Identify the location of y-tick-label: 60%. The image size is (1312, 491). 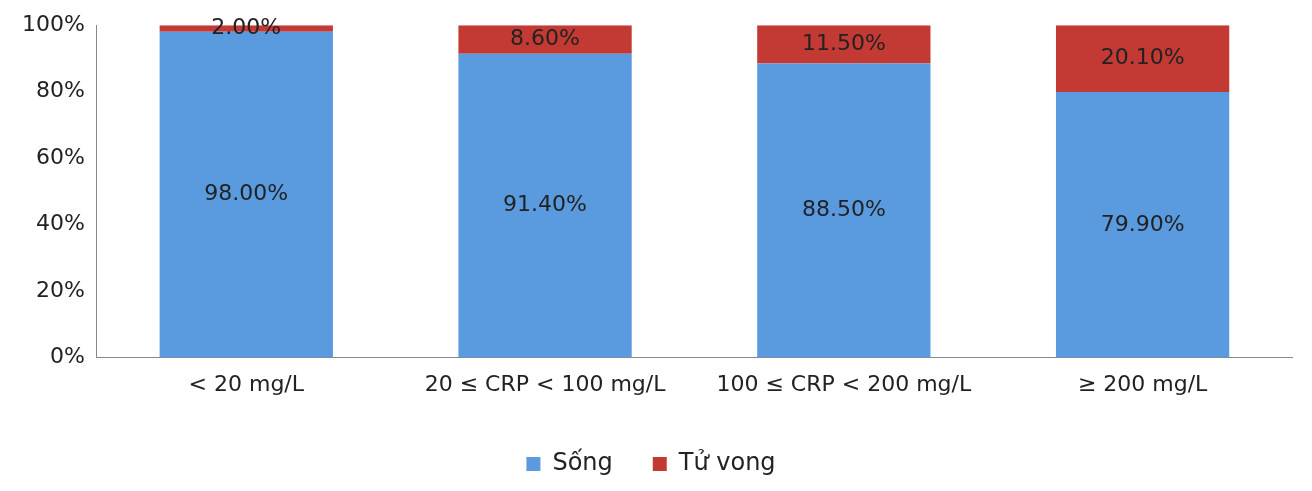
(60, 156).